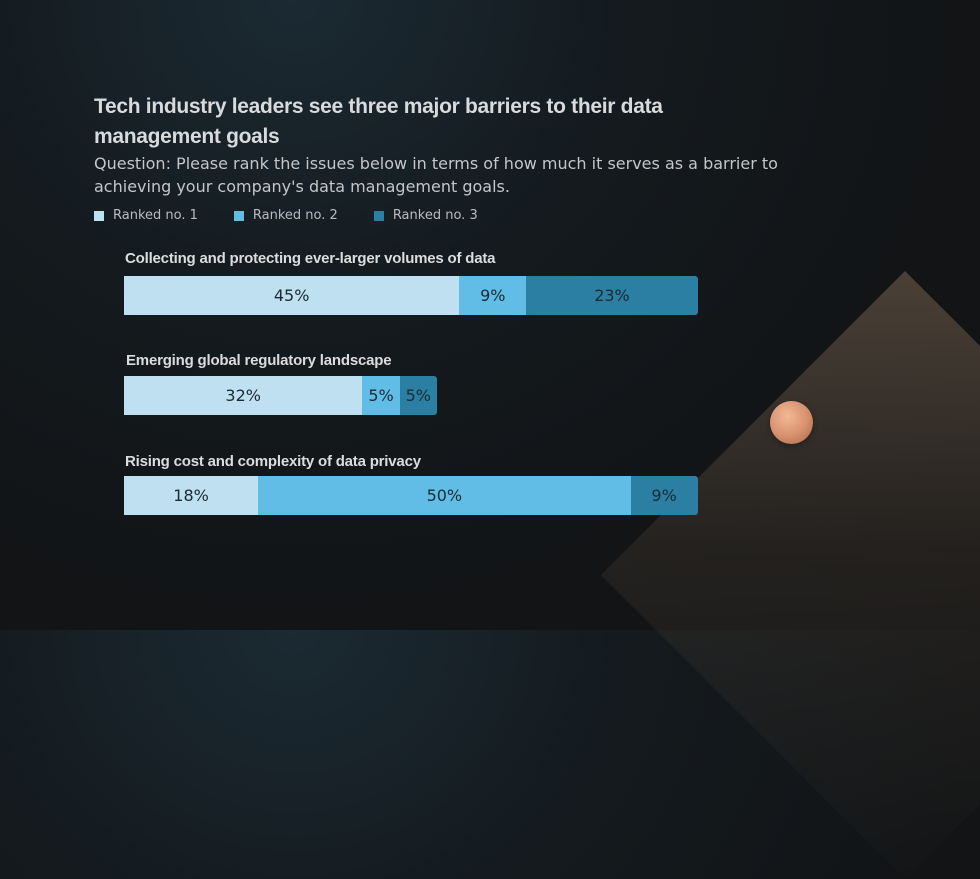 The width and height of the screenshot is (980, 879). I want to click on bar-row: 32% 5% 5%, so click(280, 395).